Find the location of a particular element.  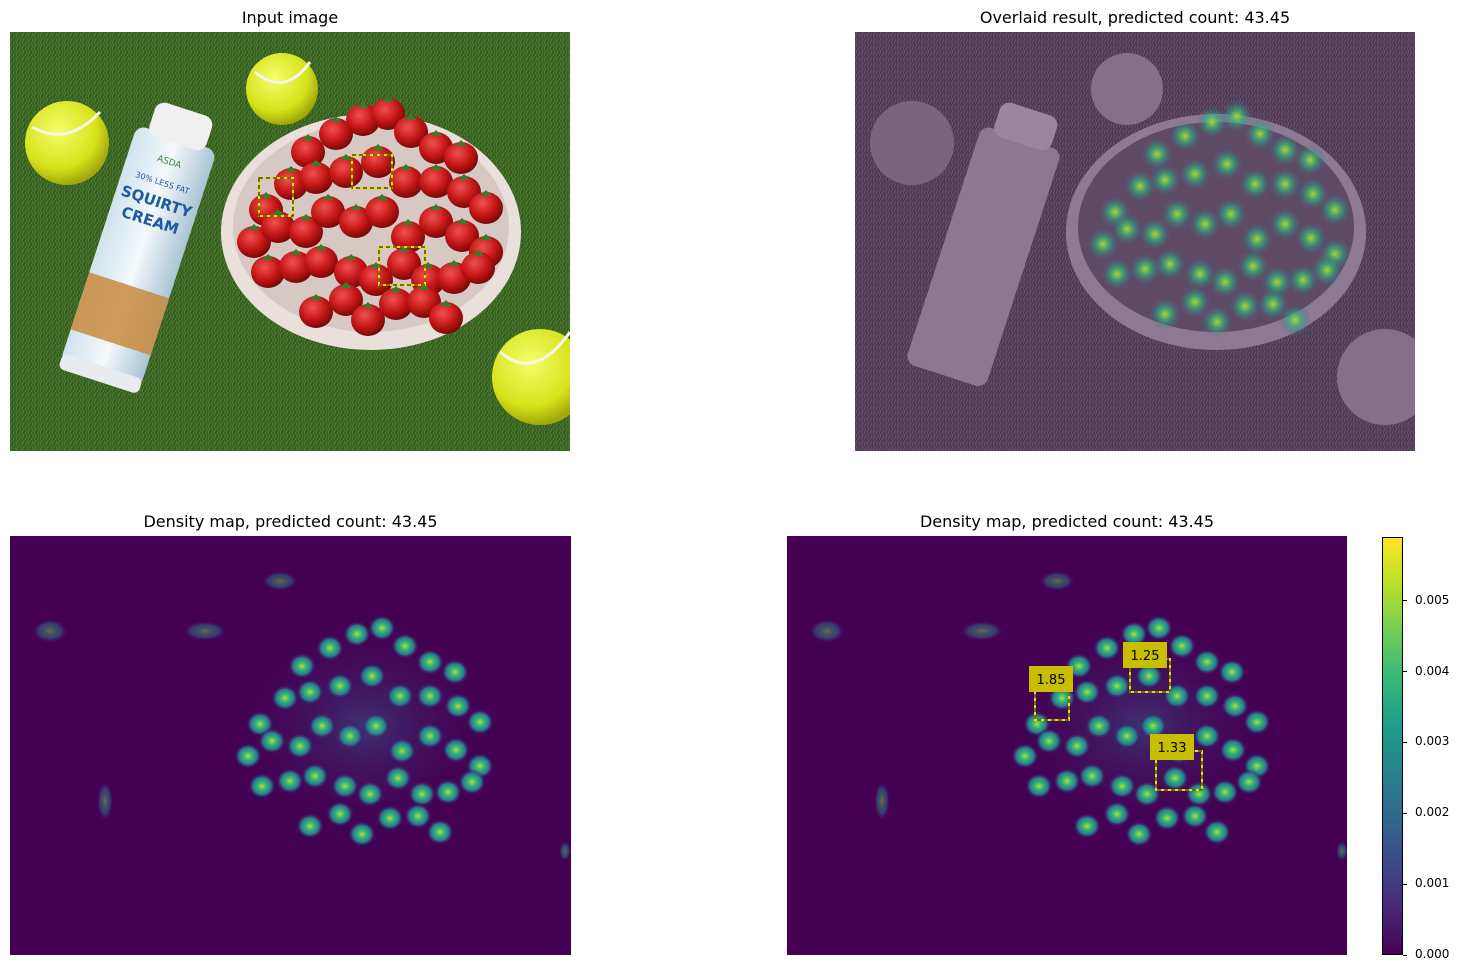

colorbar-tick-label: 0.000 is located at coordinates (1432, 954).